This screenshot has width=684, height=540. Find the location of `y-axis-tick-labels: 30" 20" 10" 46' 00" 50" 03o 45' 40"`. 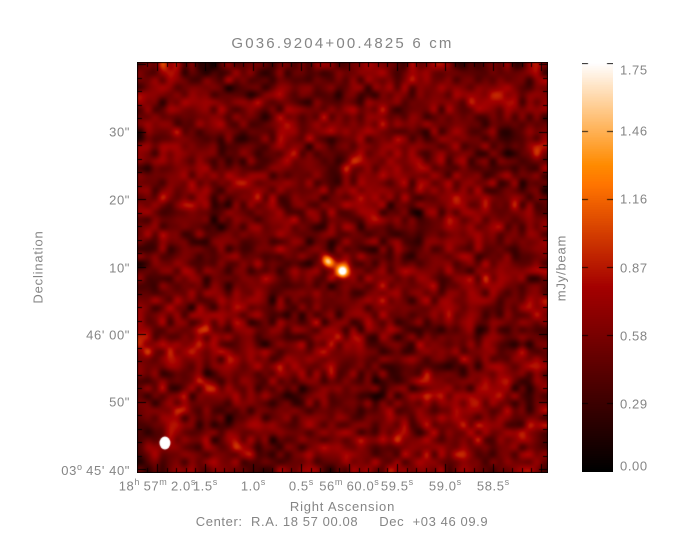

y-axis-tick-labels: 30" 20" 10" 46' 00" 50" 03o 45' 40" is located at coordinates (65, 270).